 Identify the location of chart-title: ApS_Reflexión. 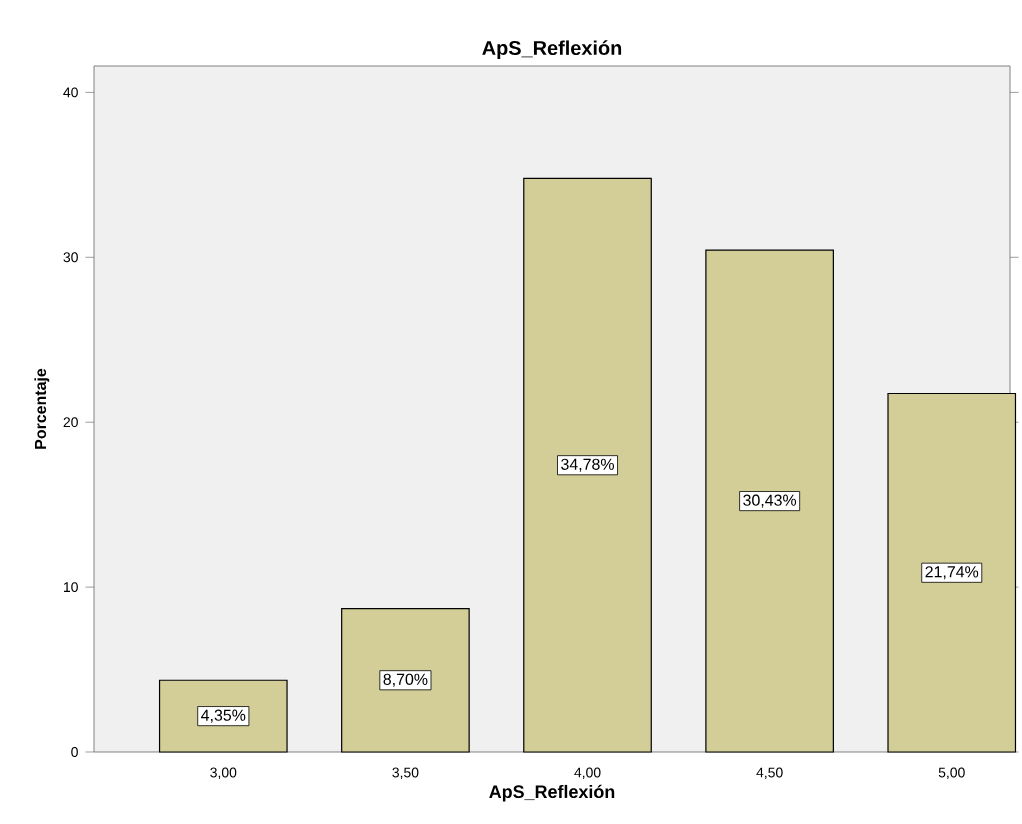
(552, 49).